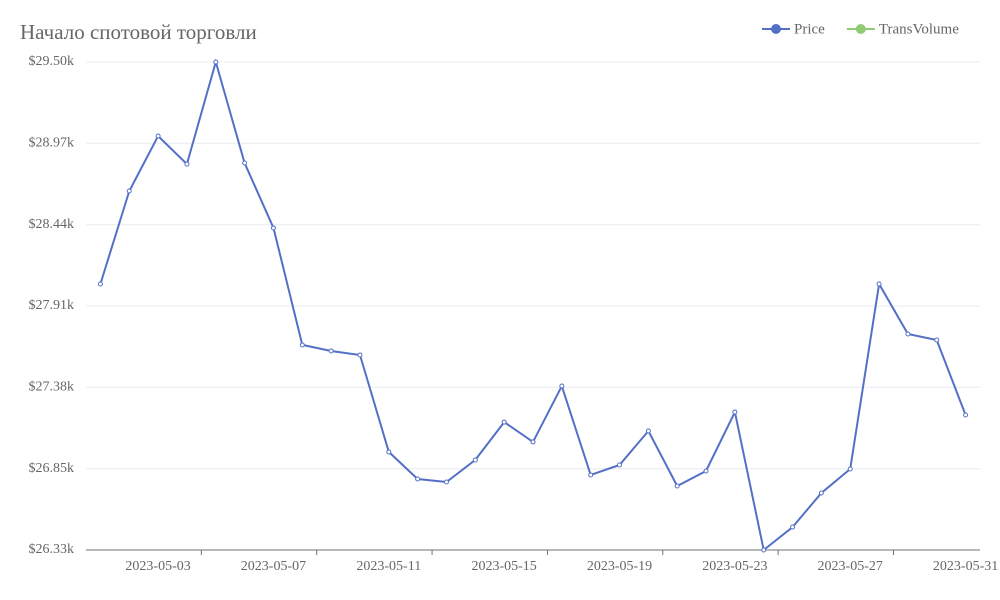  Describe the element at coordinates (157, 566) in the screenshot. I see `x-tick-label: 2023-05-03` at that location.